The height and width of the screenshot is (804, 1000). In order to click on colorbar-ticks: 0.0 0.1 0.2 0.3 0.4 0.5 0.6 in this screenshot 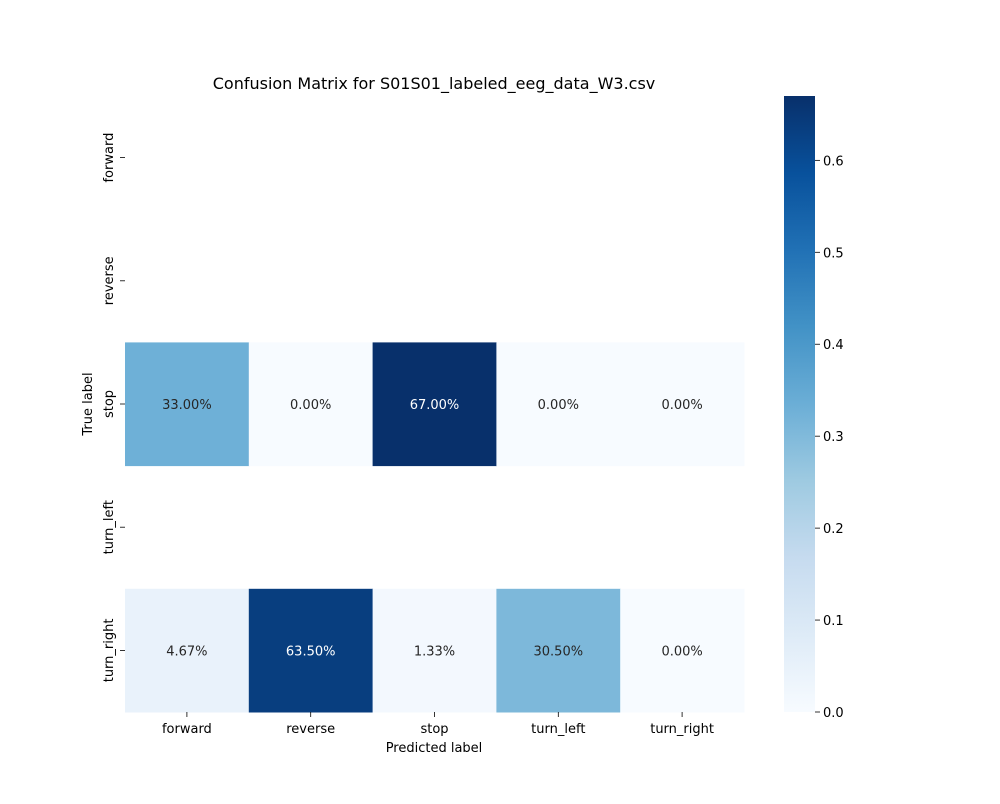, I will do `click(829, 437)`.